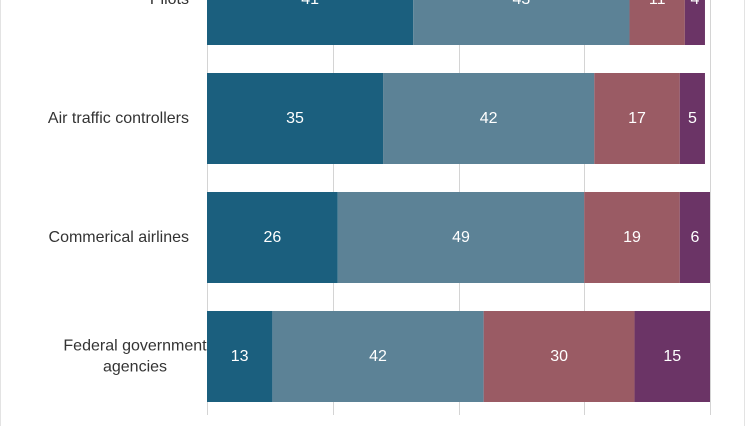 This screenshot has height=426, width=747. I want to click on data-label: 49, so click(461, 237).